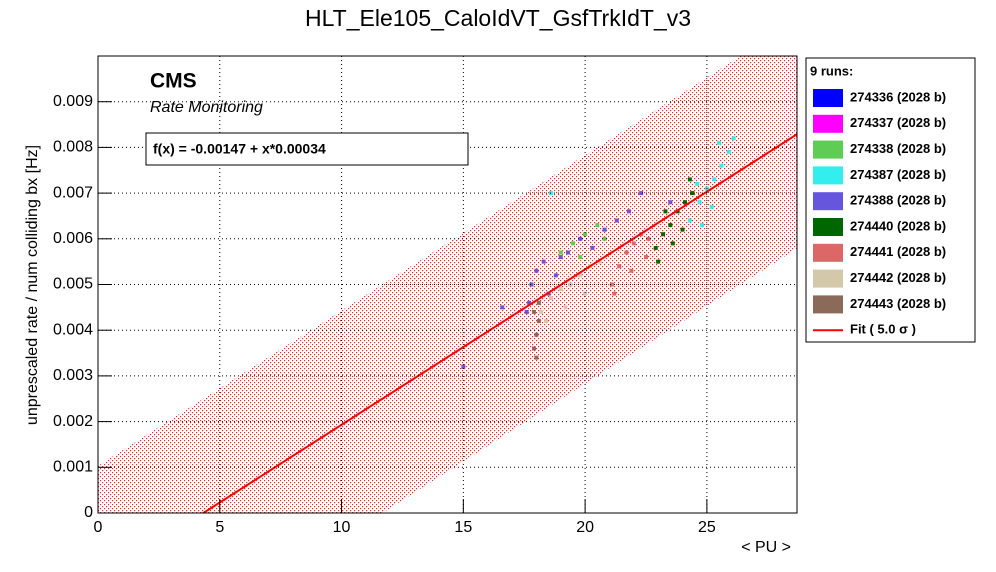  What do you see at coordinates (898, 225) in the screenshot?
I see `legend-label: 274440 (2028 b)` at bounding box center [898, 225].